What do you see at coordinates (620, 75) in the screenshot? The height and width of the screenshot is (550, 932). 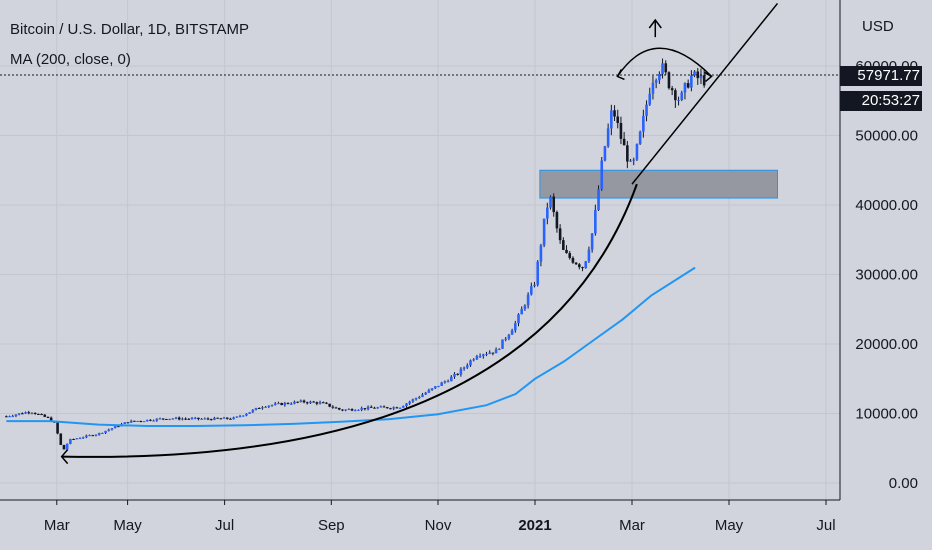 I see `arc-left-arrowhead` at bounding box center [620, 75].